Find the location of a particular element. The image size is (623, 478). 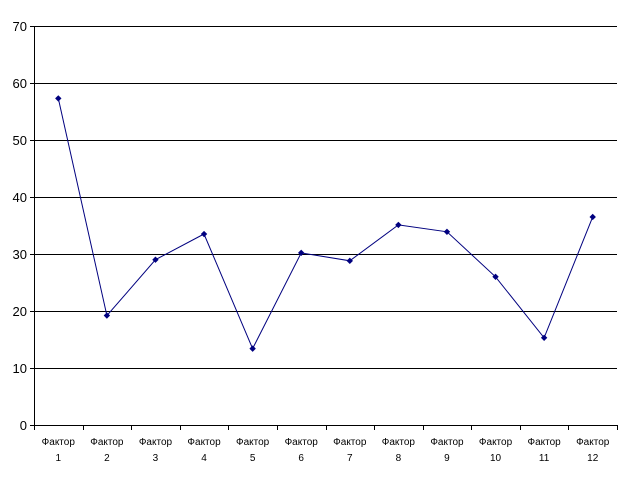

y-tick-label: 30 is located at coordinates (20, 254).